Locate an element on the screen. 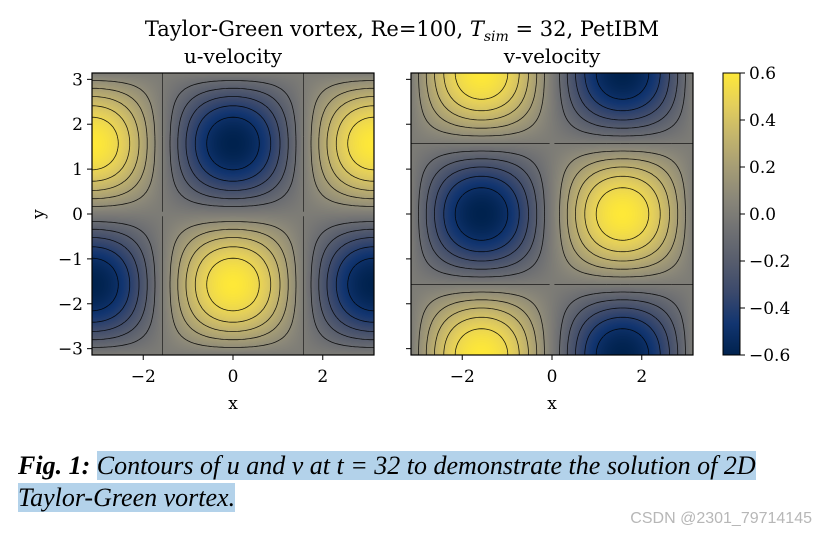 The image size is (828, 538). y-tick-label: 3 is located at coordinates (77, 80).